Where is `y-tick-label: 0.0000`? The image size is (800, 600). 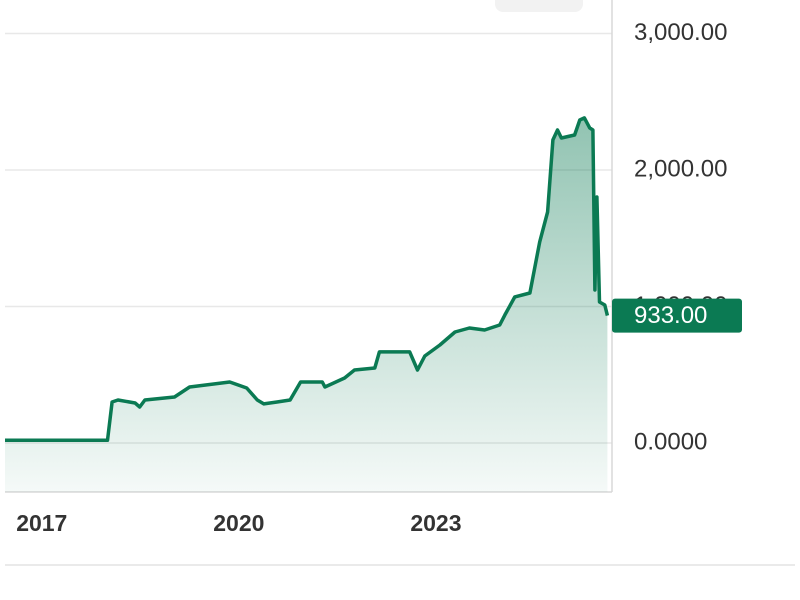 y-tick-label: 0.0000 is located at coordinates (670, 441).